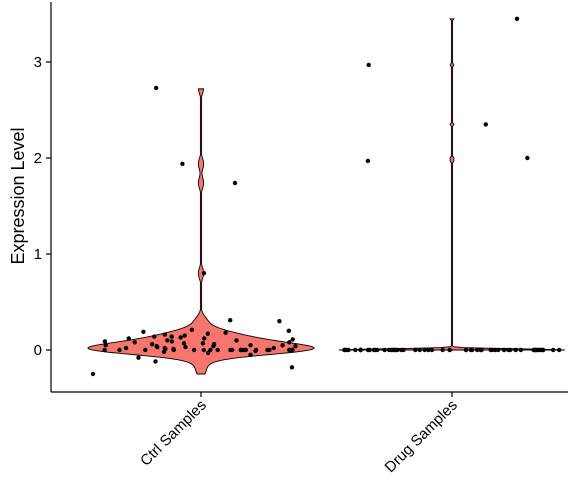 The width and height of the screenshot is (568, 494). I want to click on y-tick-label: 2, so click(38, 158).